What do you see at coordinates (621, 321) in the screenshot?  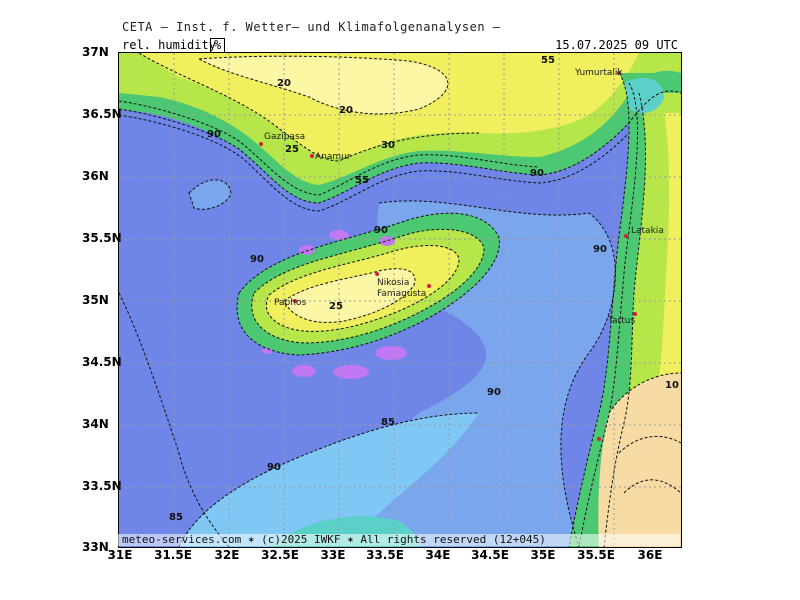 I see `place-label: Tartus` at bounding box center [621, 321].